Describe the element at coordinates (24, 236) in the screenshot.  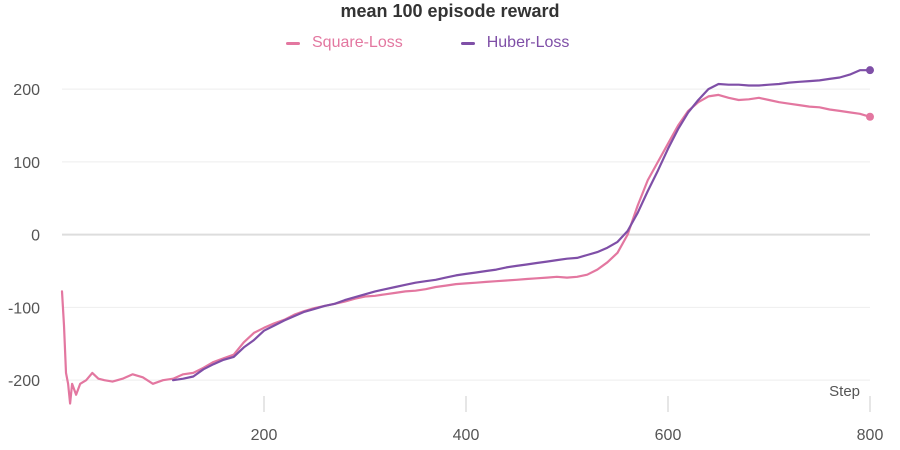
I see `y-axis-ticks: -200 -100 0 100 200` at that location.